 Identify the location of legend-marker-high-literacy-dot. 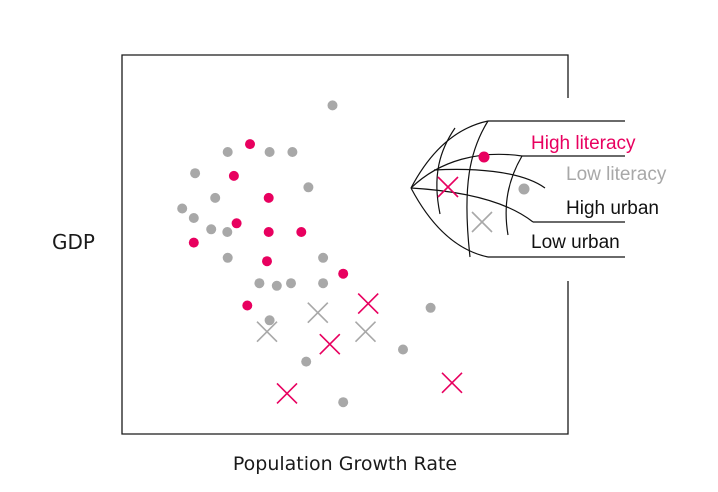
(484, 157).